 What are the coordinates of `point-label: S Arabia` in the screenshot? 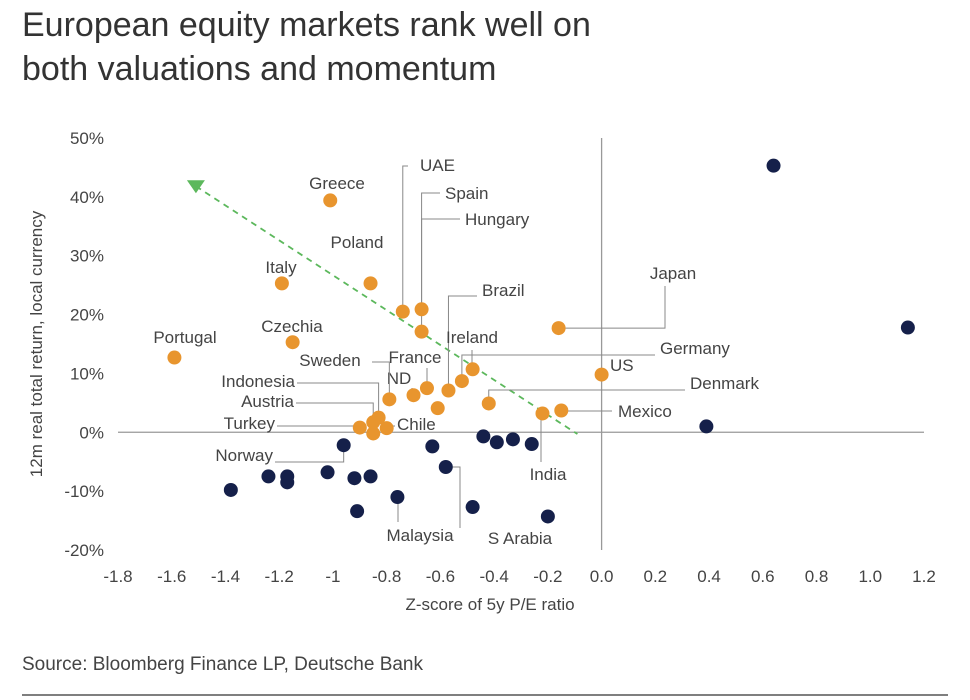 It's located at (520, 538).